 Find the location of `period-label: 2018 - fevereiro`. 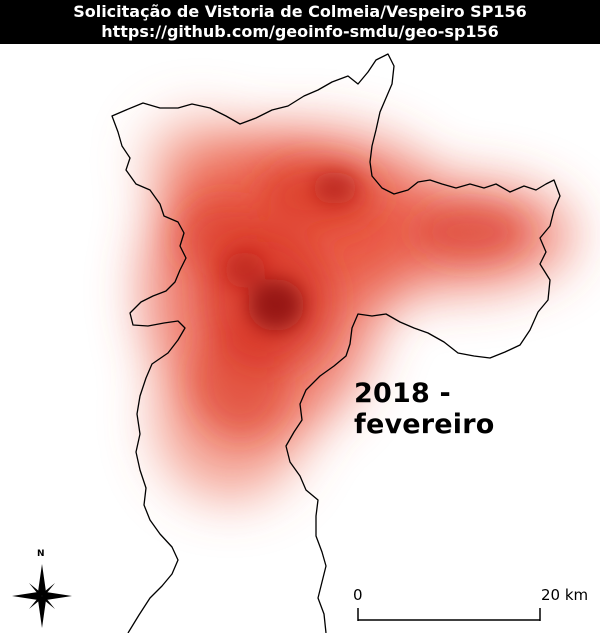

period-label: 2018 - fevereiro is located at coordinates (424, 409).